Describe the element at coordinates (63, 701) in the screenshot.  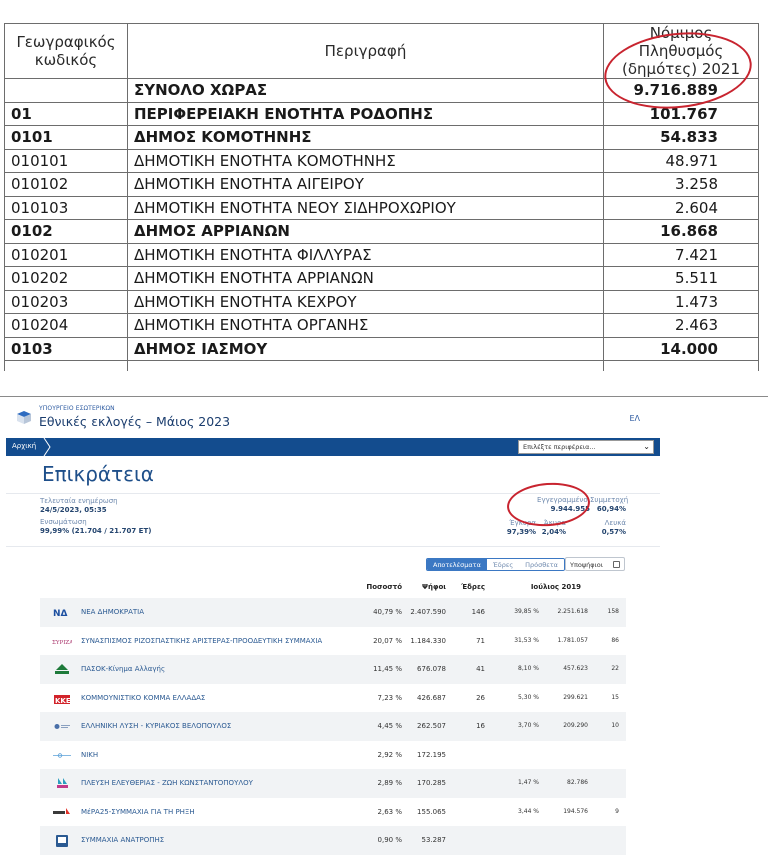
I see `svg-text: KKE` at that location.